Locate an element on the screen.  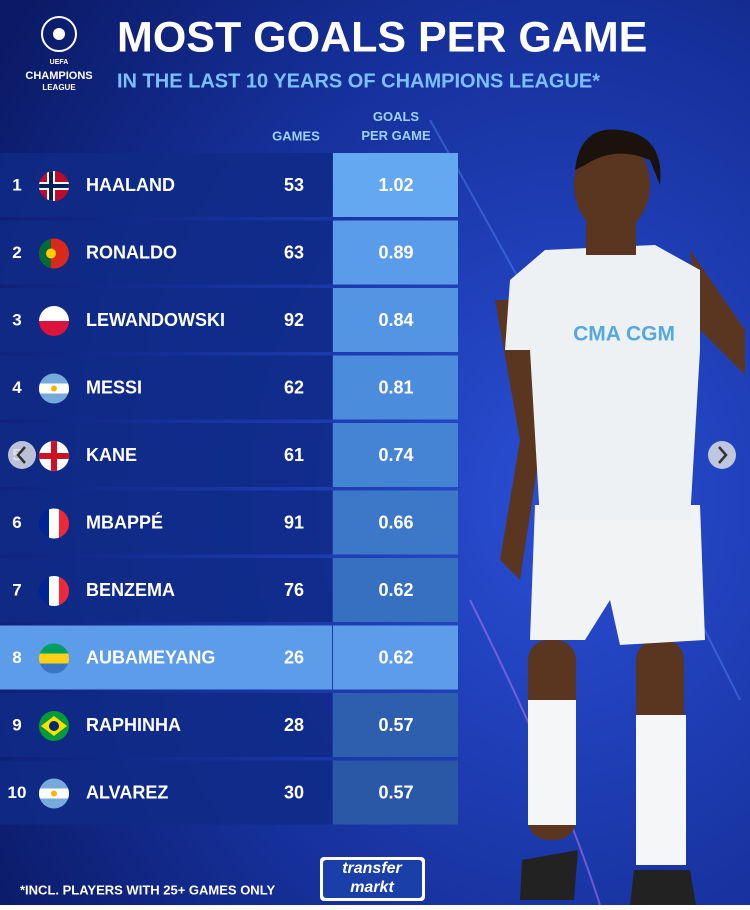
column-header: GAMES is located at coordinates (296, 135).